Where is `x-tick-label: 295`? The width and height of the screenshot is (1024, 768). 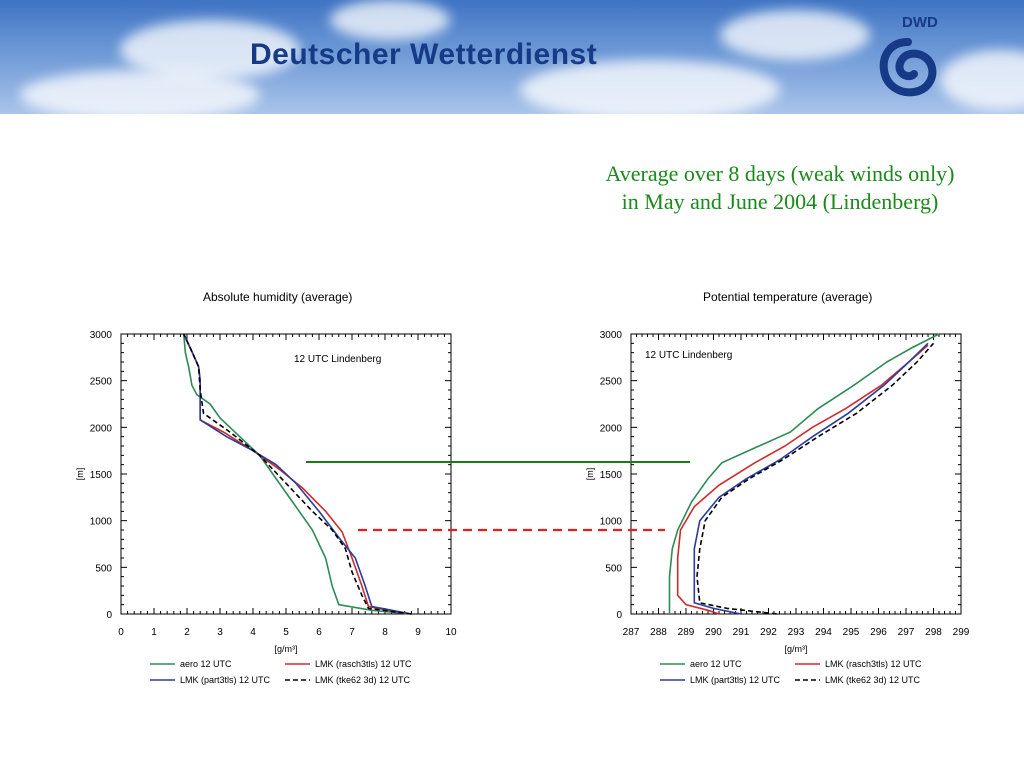 x-tick-label: 295 is located at coordinates (851, 632).